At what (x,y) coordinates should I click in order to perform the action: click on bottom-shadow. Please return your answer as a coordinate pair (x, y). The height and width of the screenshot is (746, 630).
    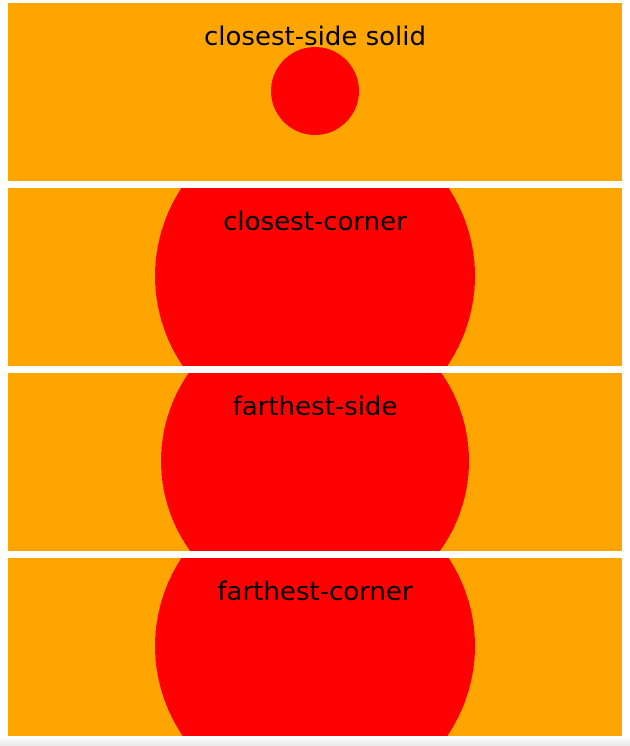
    Looking at the image, I should click on (315, 741).